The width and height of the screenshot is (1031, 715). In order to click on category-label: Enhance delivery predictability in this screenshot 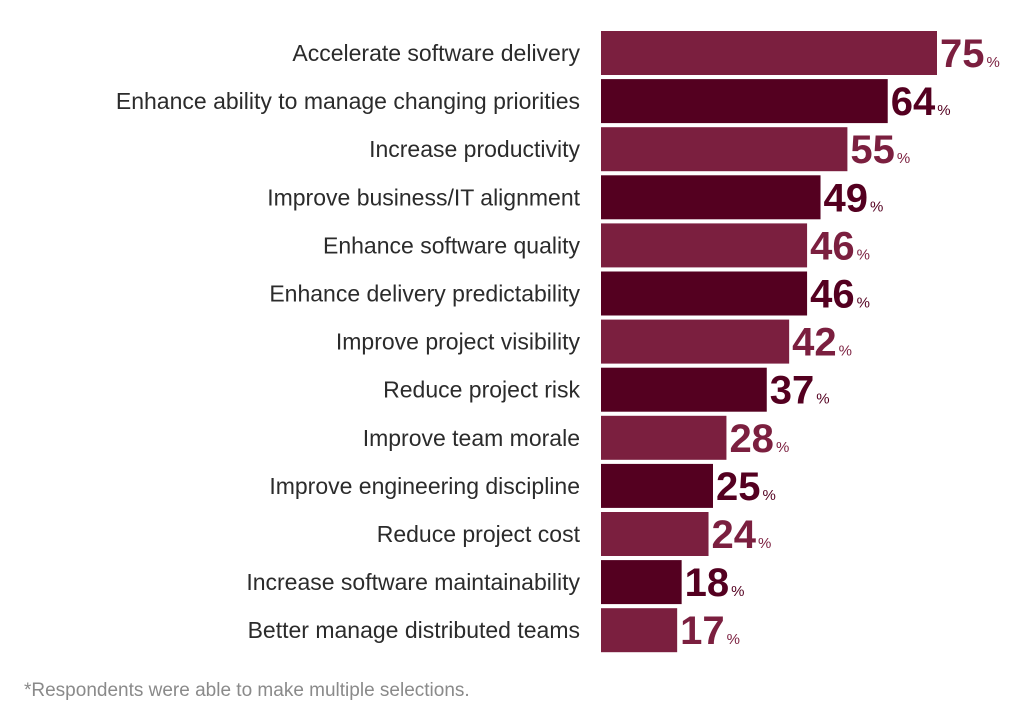, I will do `click(424, 294)`.